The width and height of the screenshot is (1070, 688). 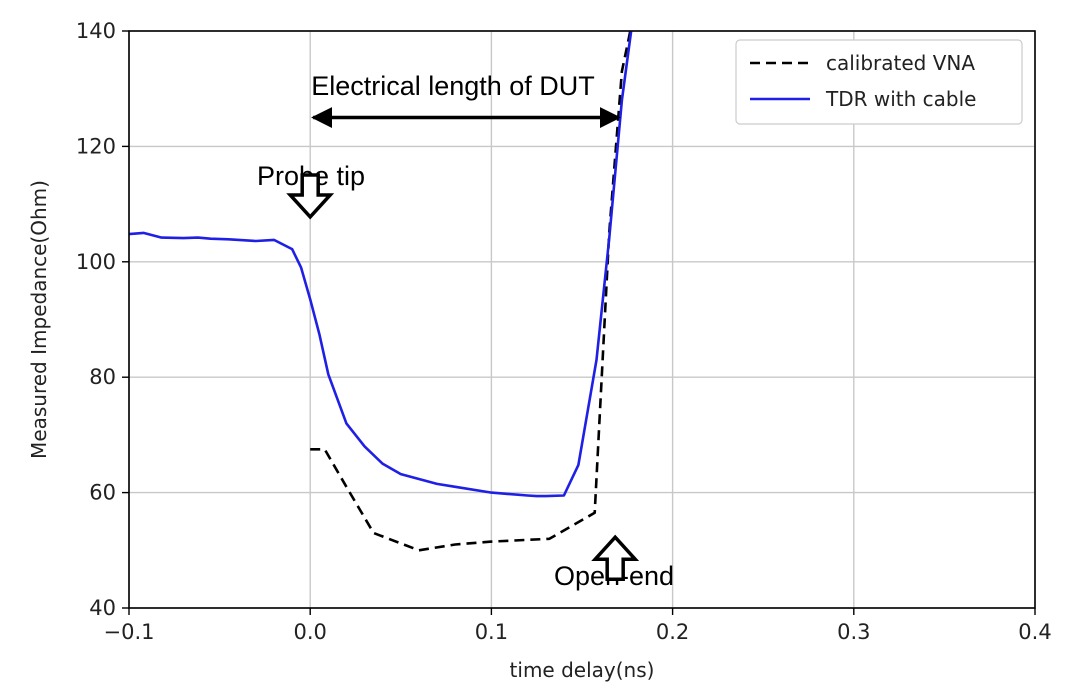 What do you see at coordinates (96, 262) in the screenshot?
I see `y-tick-label: 100` at bounding box center [96, 262].